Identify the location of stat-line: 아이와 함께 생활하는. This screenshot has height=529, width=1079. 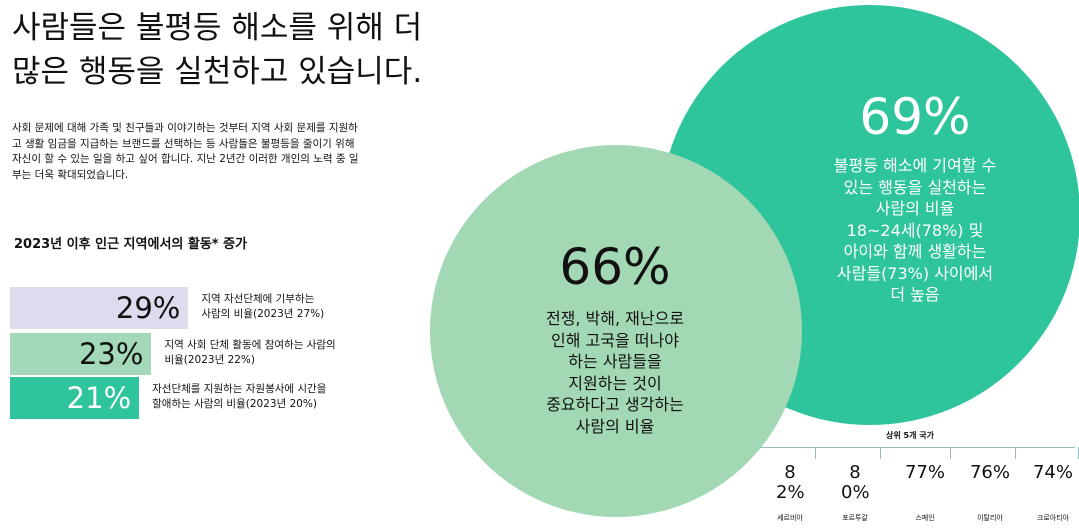
(915, 251).